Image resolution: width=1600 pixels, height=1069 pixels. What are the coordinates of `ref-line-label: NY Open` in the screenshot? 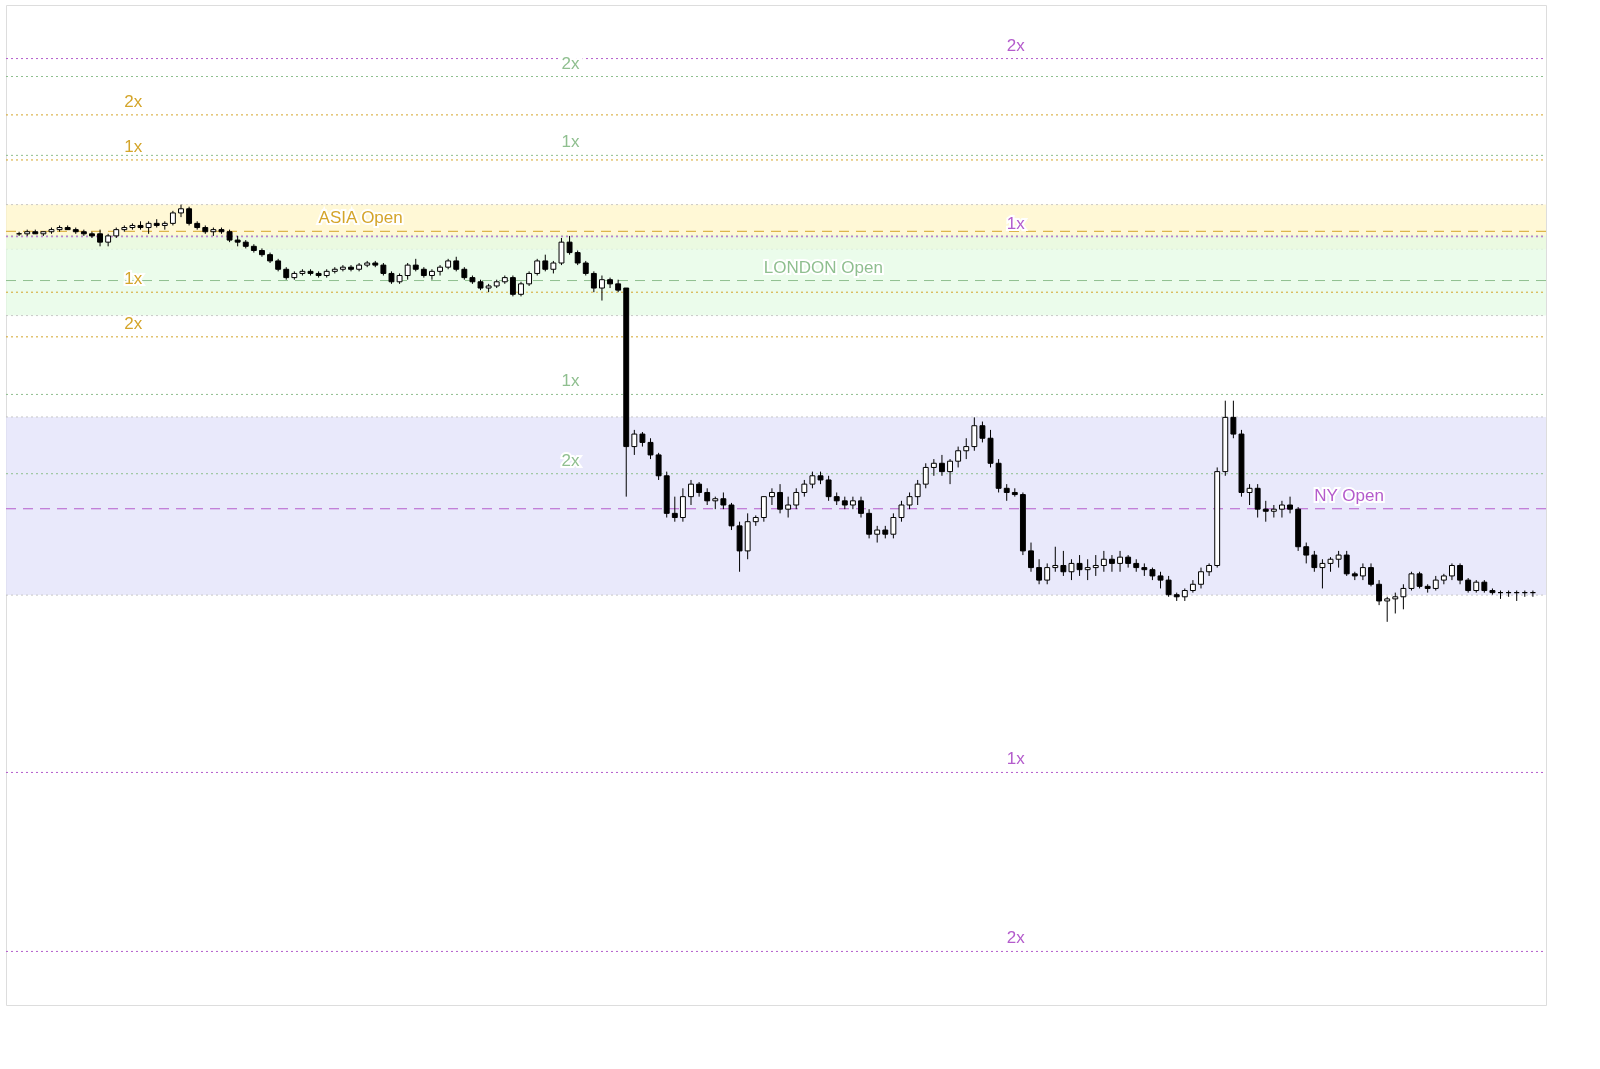 It's located at (1349, 495).